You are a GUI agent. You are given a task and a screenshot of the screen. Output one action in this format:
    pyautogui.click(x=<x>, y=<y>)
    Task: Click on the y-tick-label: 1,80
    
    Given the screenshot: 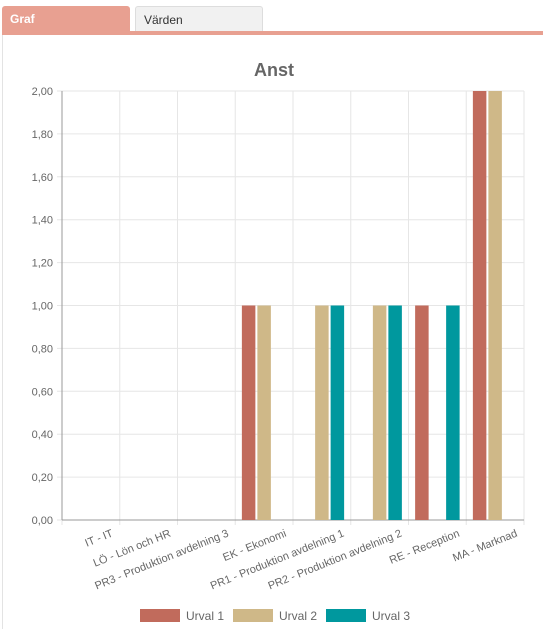 What is the action you would take?
    pyautogui.click(x=42, y=135)
    